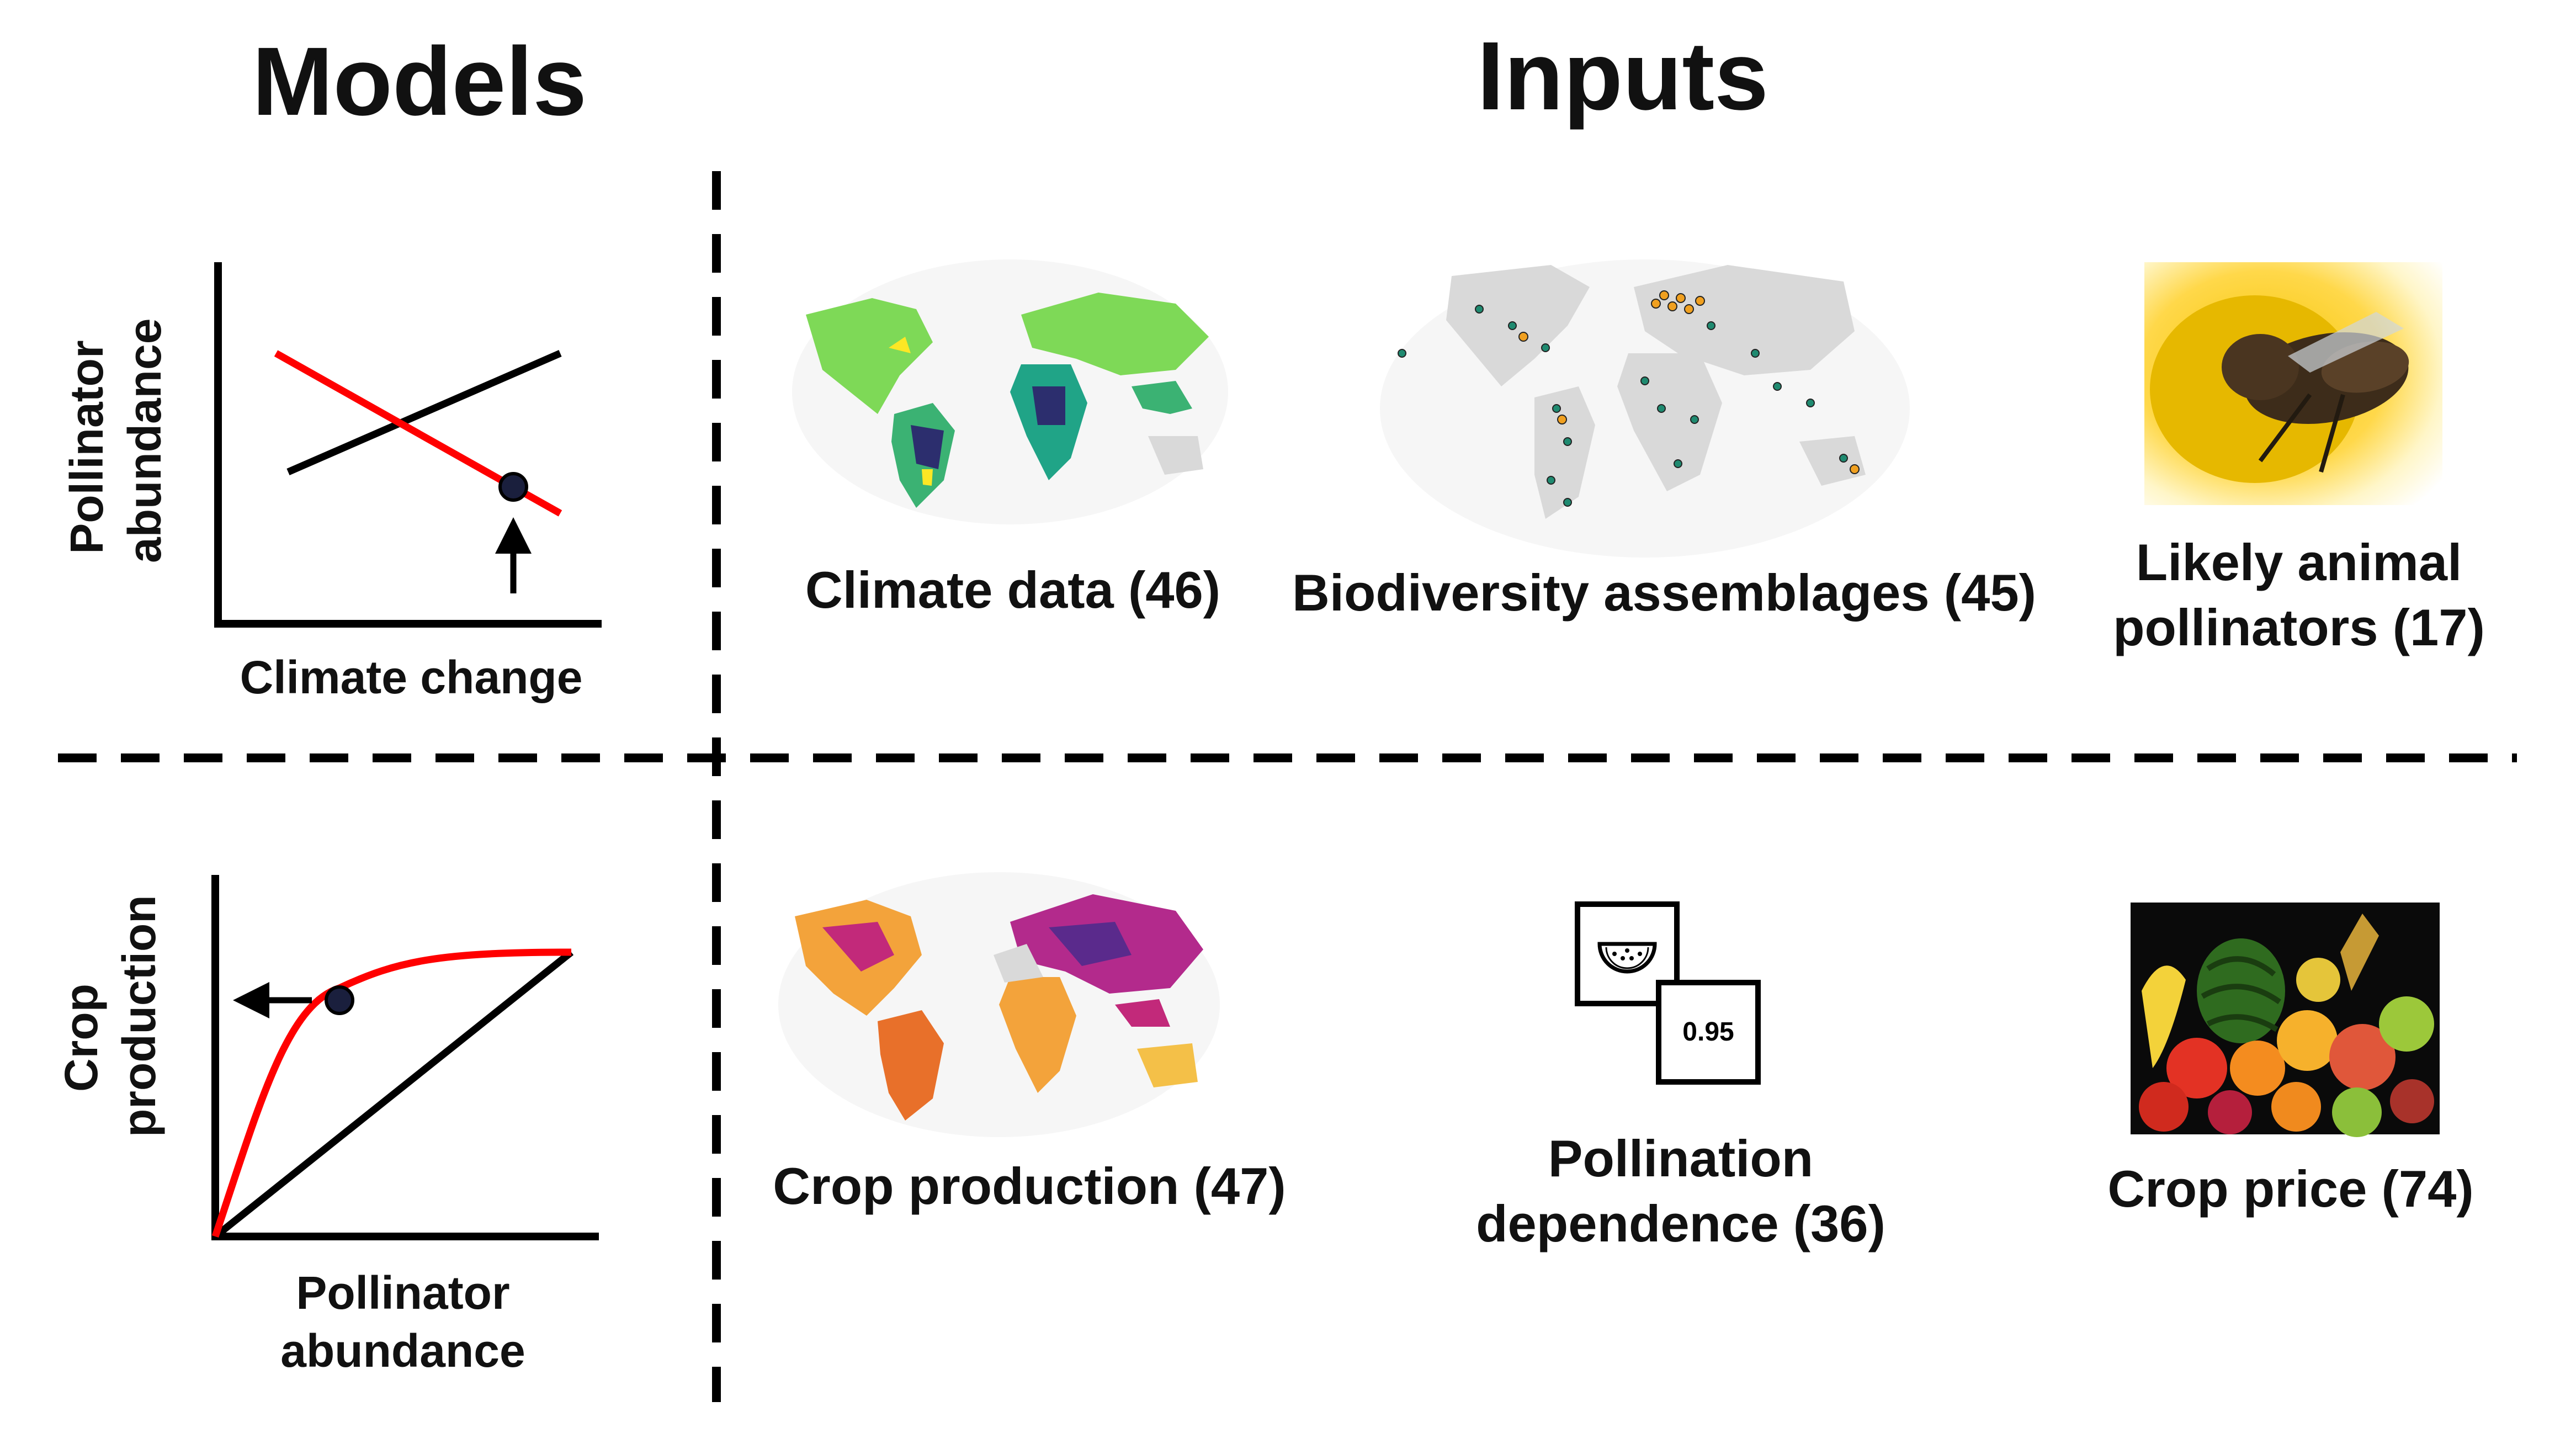  Describe the element at coordinates (402, 1322) in the screenshot. I see `crop-plot-x-label: Pollinator abundance` at that location.